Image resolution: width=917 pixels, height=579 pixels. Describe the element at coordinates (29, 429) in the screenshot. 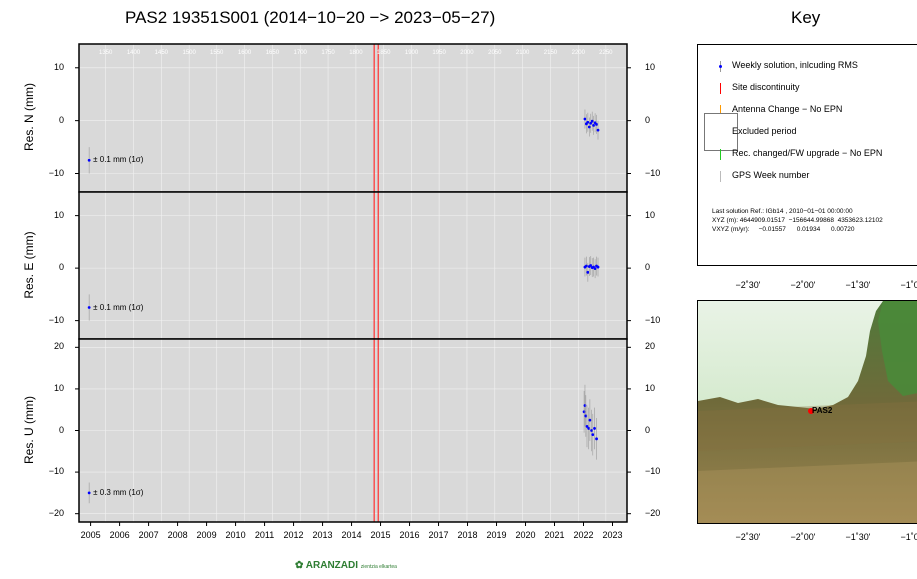

I see `y-axis-label-u: Res. U (mm)` at that location.